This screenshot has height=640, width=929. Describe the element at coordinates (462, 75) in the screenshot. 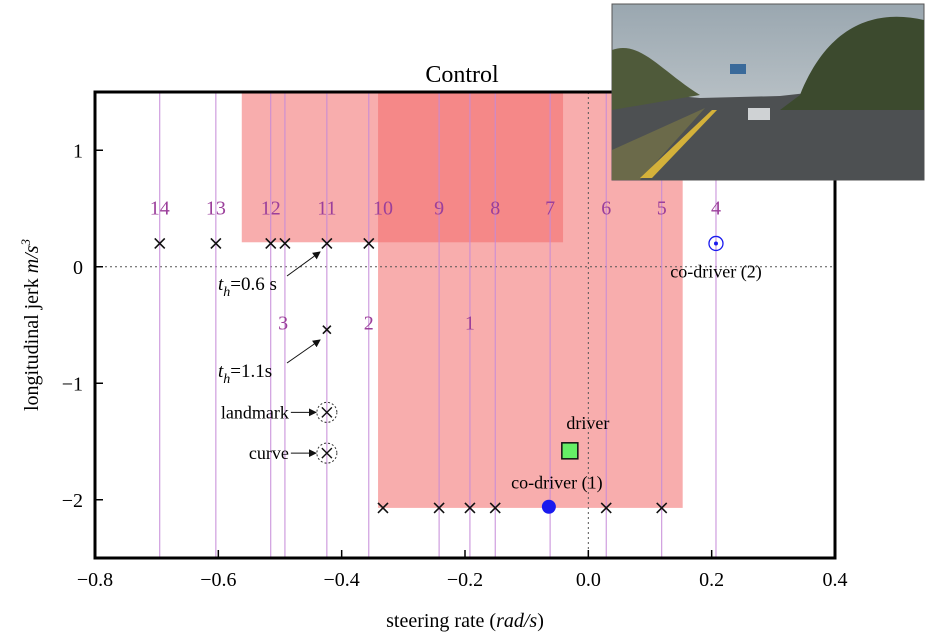

I see `chart-title: Control` at that location.